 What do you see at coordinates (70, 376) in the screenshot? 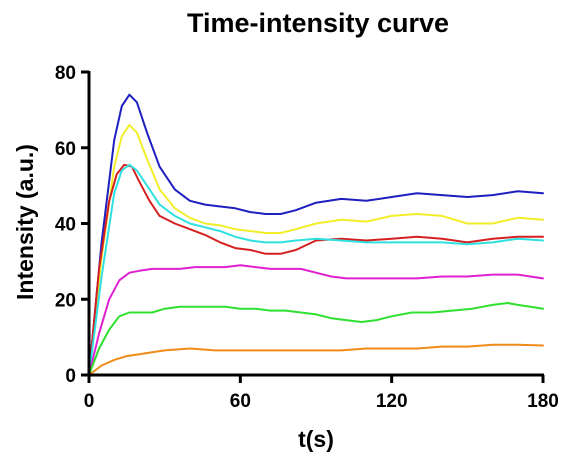
I see `y-tick-label: 0` at bounding box center [70, 376].